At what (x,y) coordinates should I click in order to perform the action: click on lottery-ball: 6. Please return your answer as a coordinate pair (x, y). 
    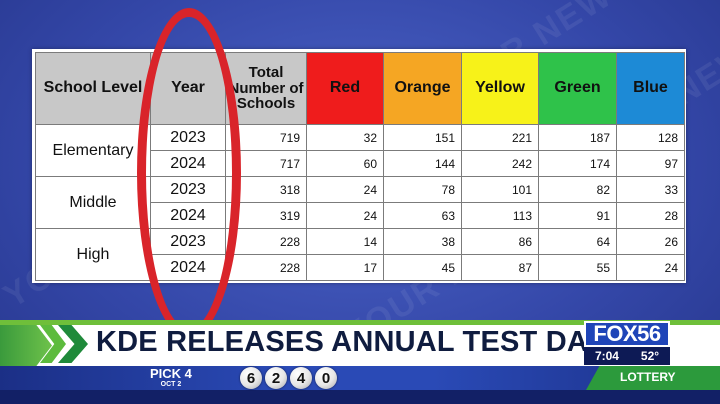
    Looking at the image, I should click on (251, 378).